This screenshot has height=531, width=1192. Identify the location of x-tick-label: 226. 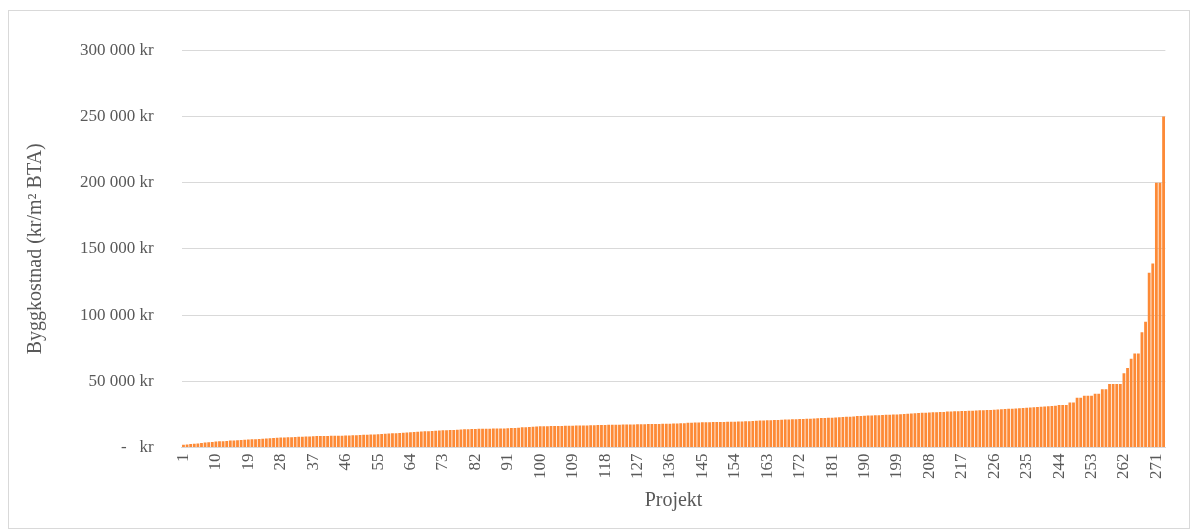
(993, 466).